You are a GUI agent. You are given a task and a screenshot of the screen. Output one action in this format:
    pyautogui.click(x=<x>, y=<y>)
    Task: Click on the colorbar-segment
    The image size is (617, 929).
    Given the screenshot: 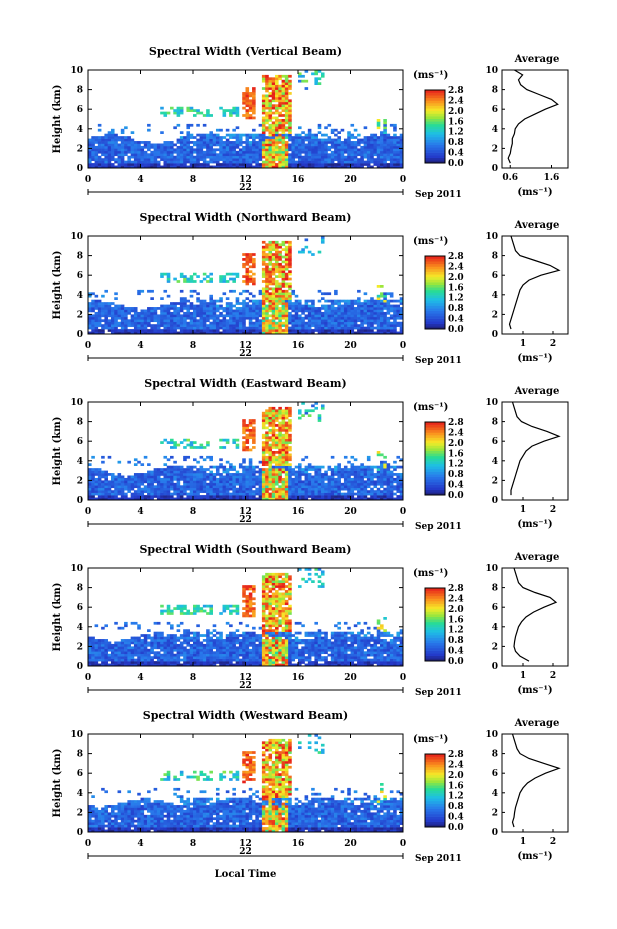 What is the action you would take?
    pyautogui.click(x=435, y=151)
    